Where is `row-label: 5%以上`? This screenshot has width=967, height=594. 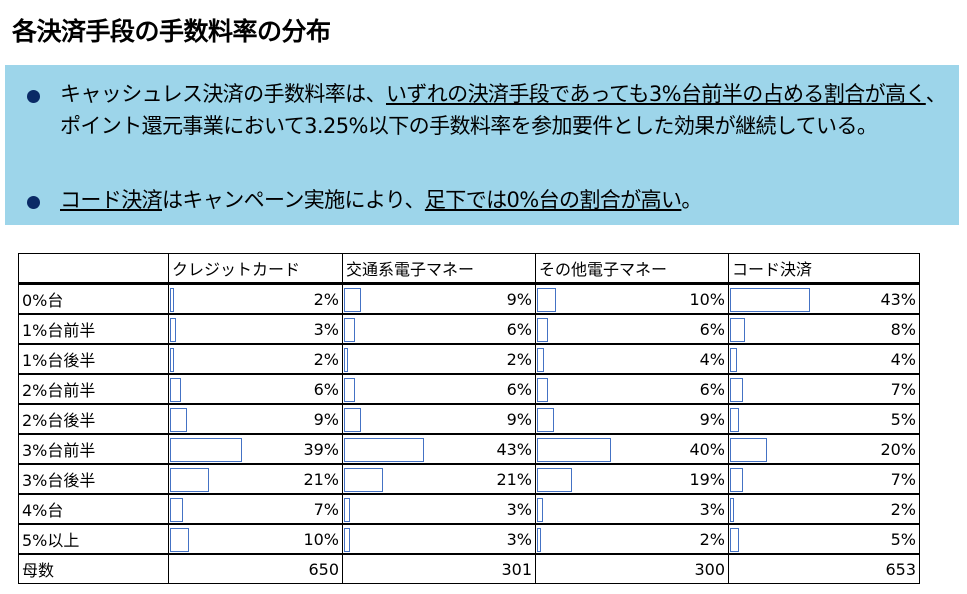 row-label: 5%以上 is located at coordinates (93, 539).